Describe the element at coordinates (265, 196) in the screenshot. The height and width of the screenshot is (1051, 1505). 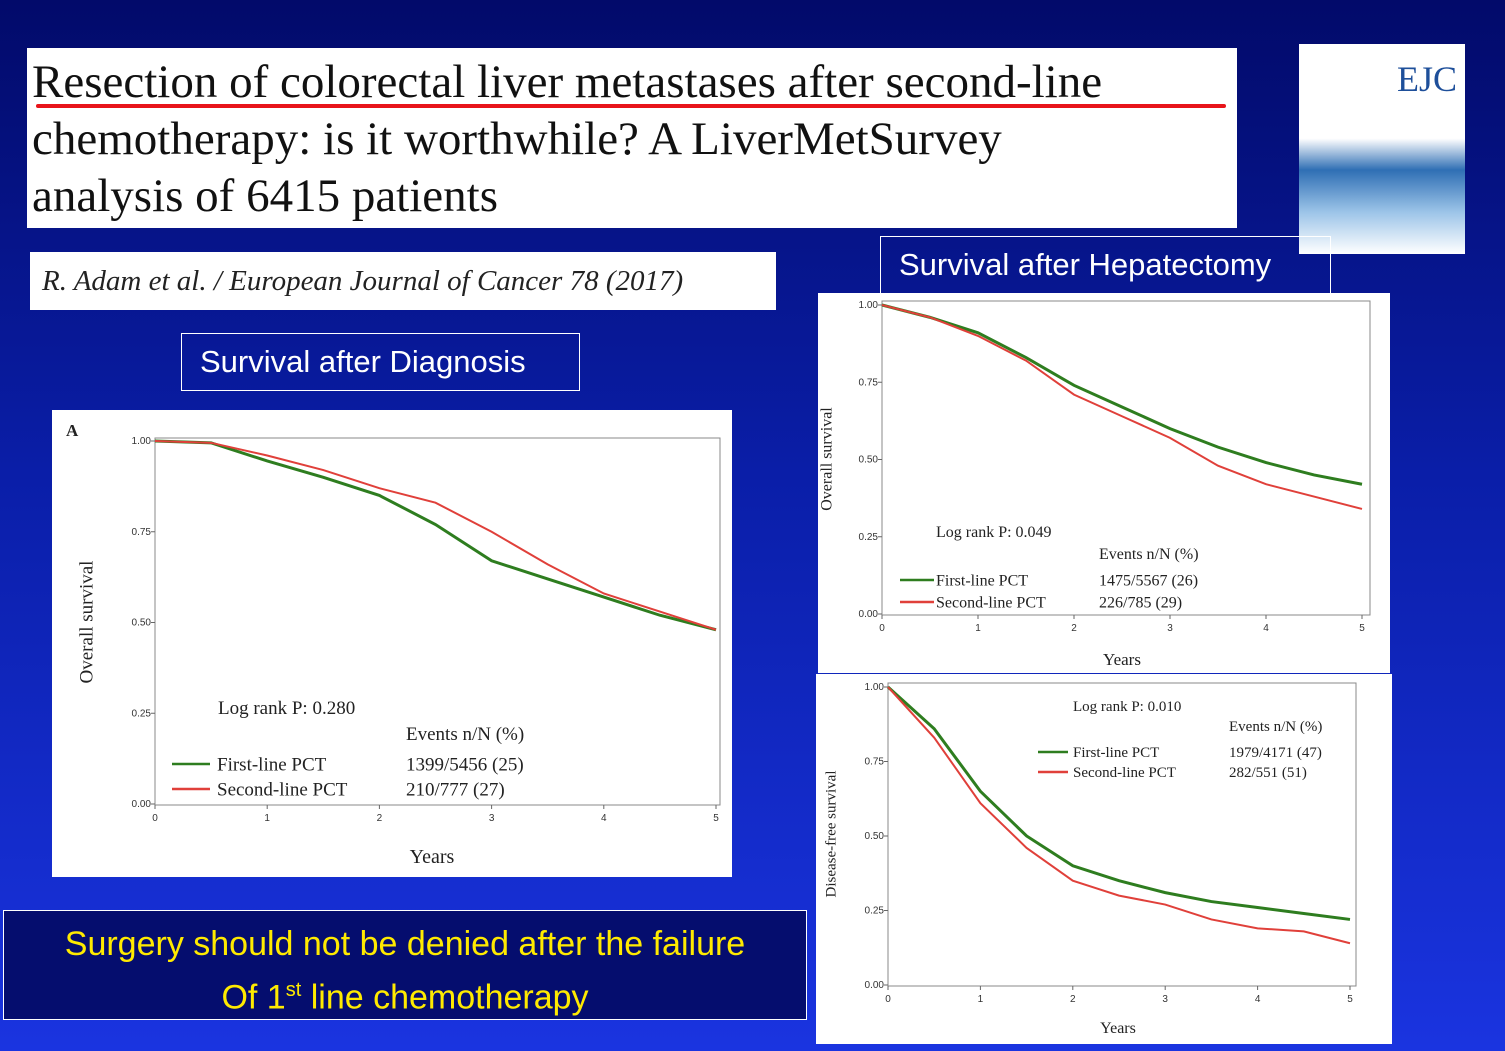
I see `title-line: analysis of 6415 patients` at that location.